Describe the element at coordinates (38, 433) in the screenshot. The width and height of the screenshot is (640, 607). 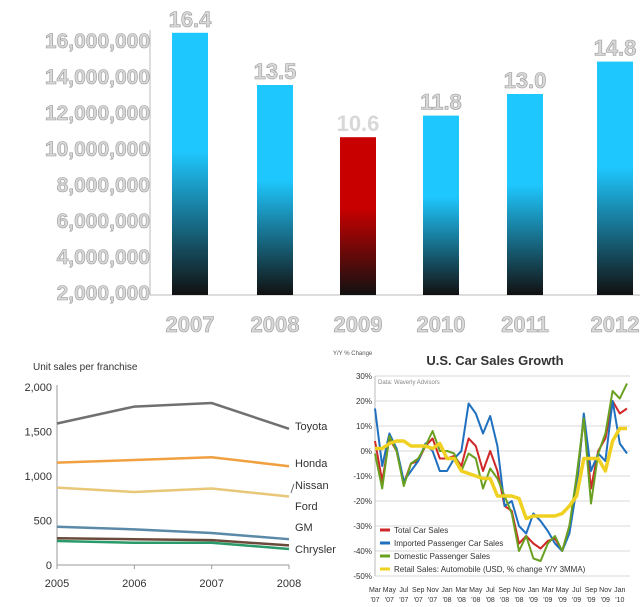
I see `y-tick-label: 1,500` at that location.